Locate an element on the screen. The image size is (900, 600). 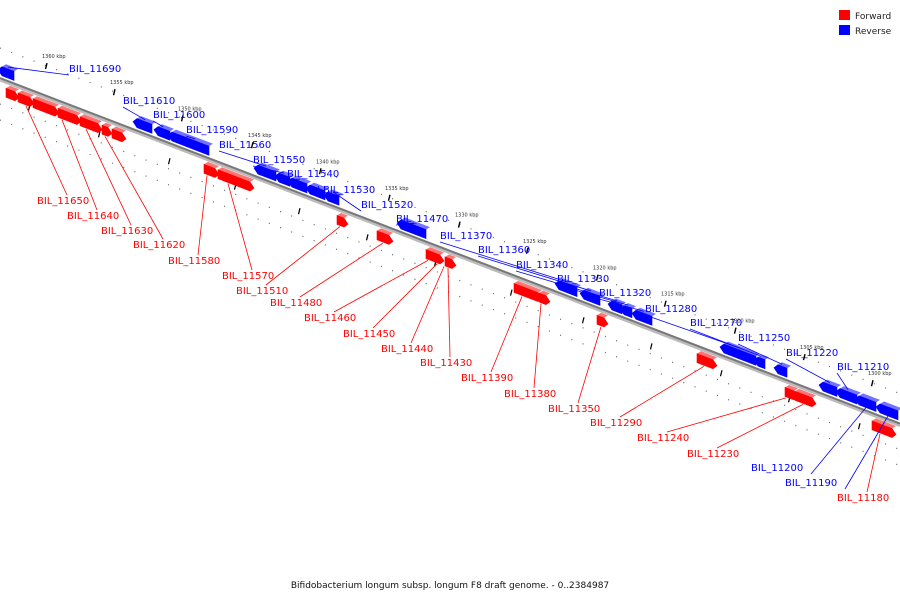
kbp-label: 1315 kbp is located at coordinates (673, 295).